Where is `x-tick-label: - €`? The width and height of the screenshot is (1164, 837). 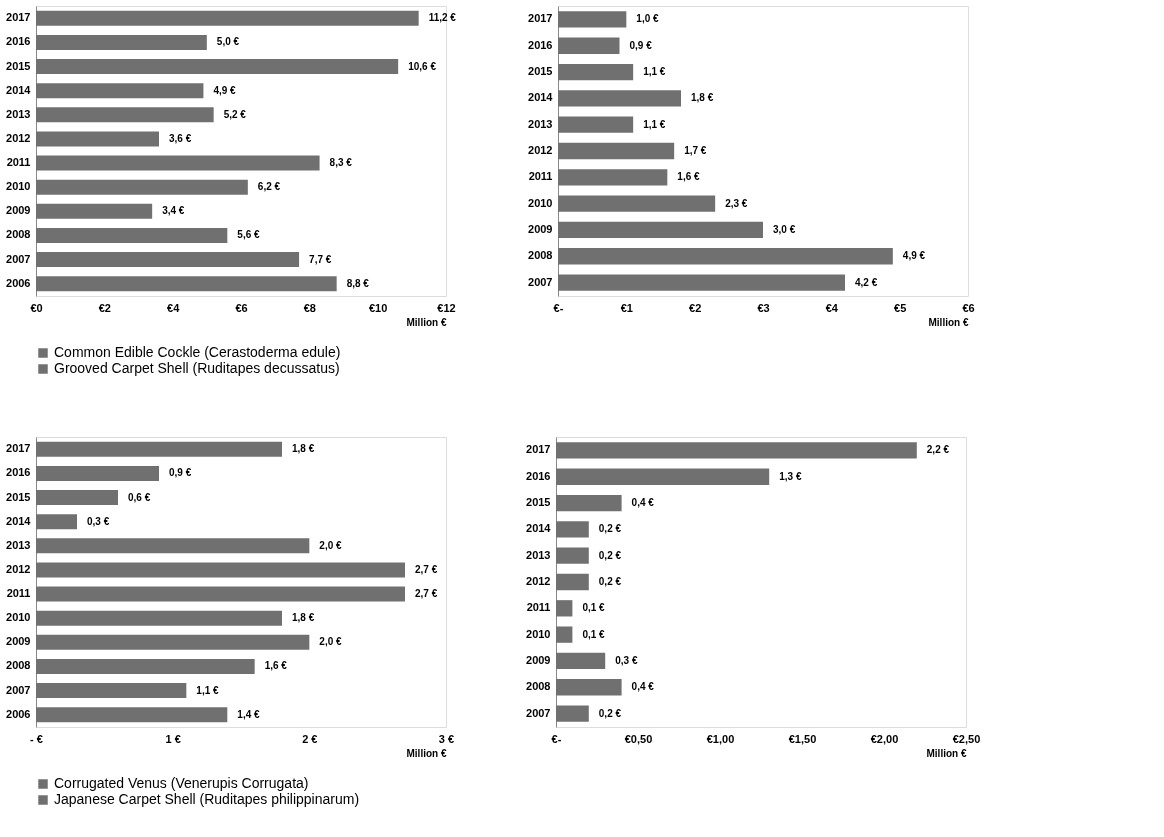
x-tick-label: - € is located at coordinates (36, 738).